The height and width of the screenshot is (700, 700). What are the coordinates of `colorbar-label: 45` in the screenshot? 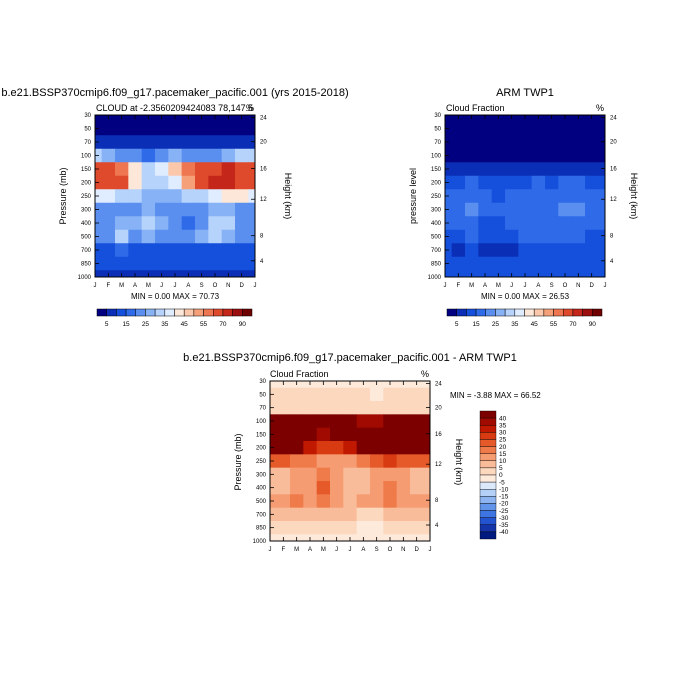 It's located at (185, 324).